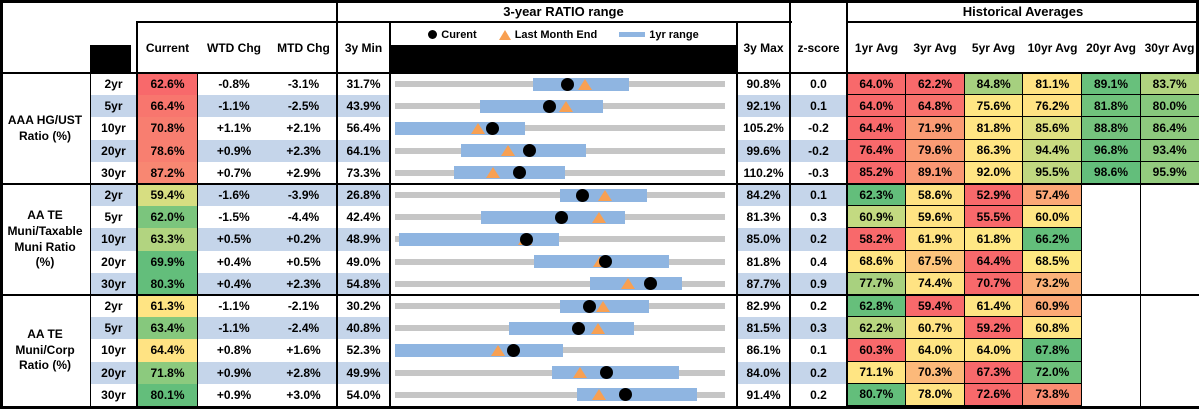 The height and width of the screenshot is (409, 1199). I want to click on cell-avg: 55.5%, so click(993, 217).